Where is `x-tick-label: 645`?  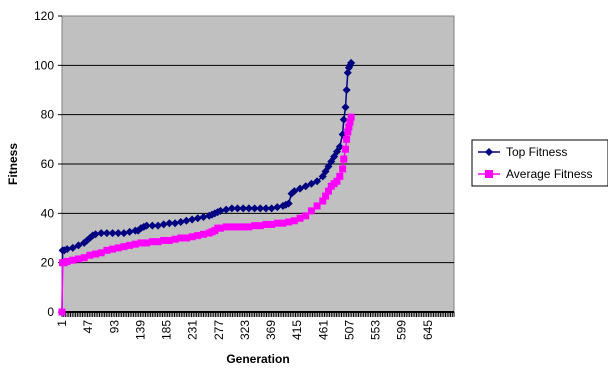
x-tick-label: 645 is located at coordinates (428, 330).